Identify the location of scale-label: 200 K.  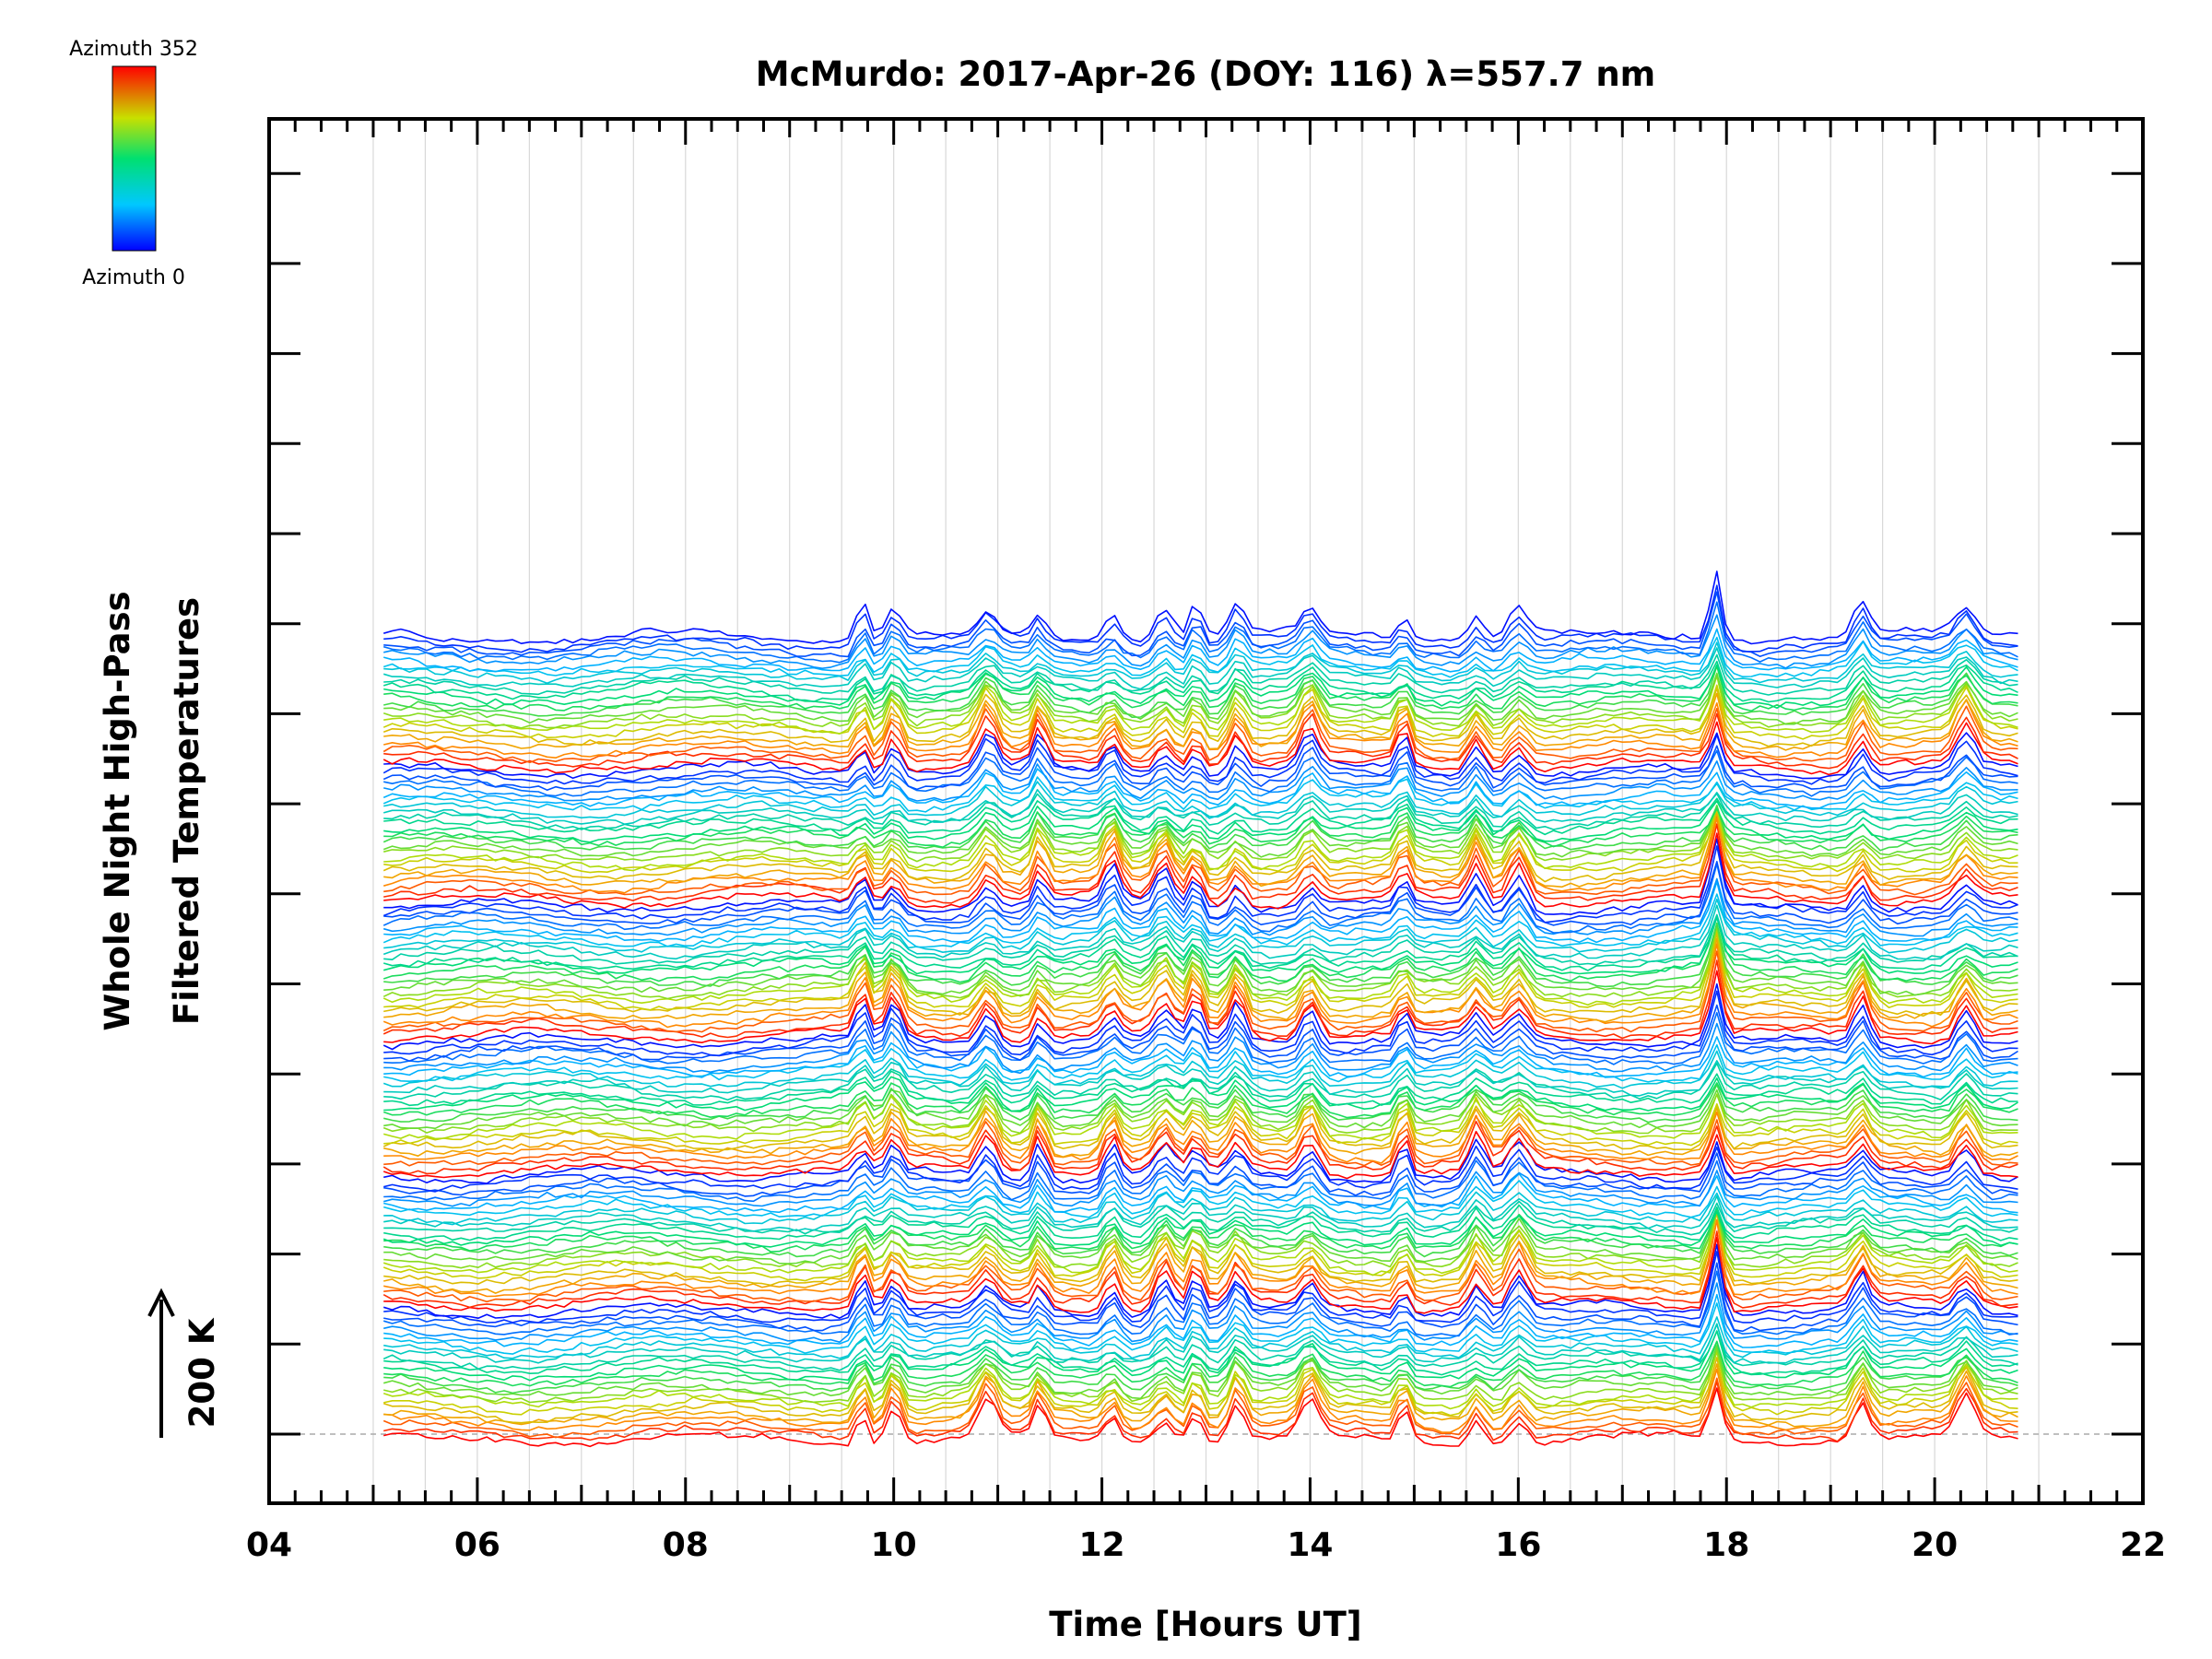
(202, 1372).